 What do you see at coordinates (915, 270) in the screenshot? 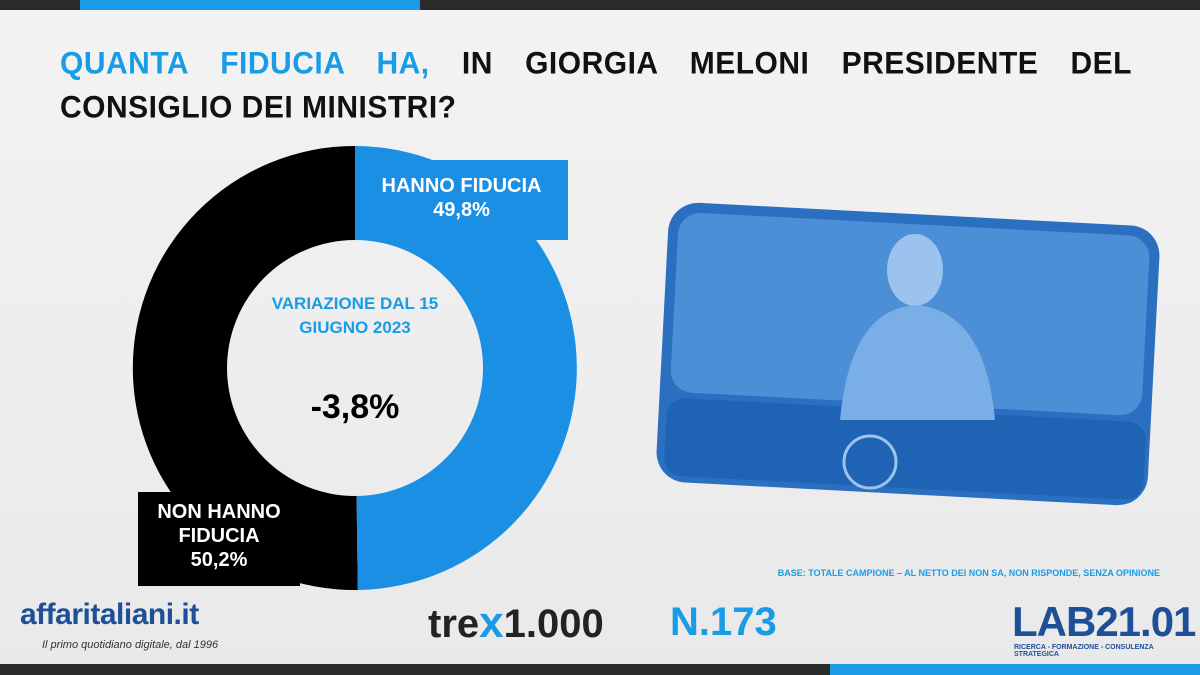
I see `figure-head` at bounding box center [915, 270].